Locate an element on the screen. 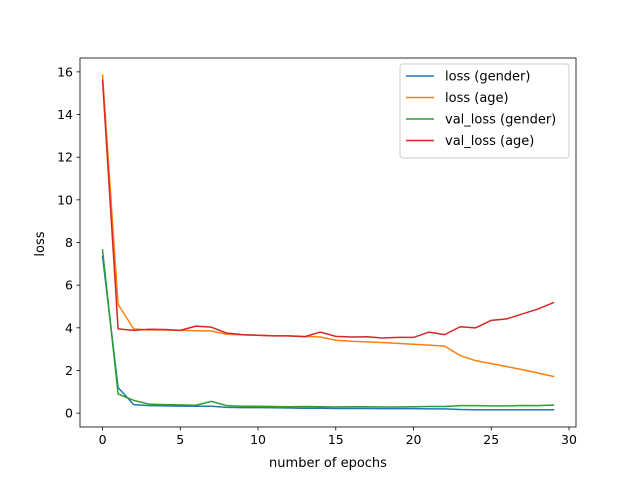  x-tick-label-1: 5 is located at coordinates (180, 439).